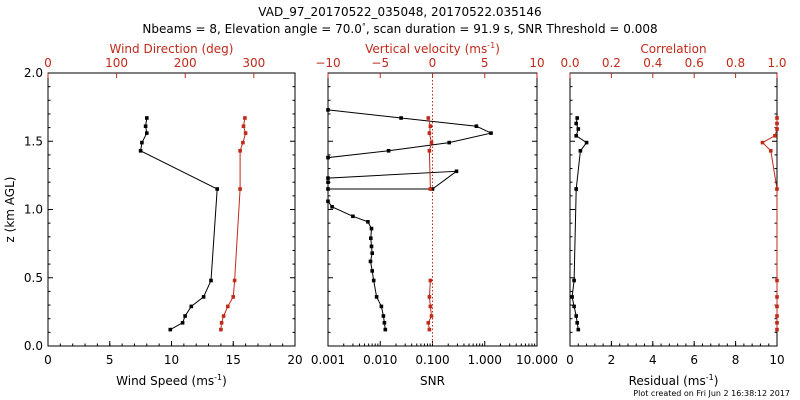 The height and width of the screenshot is (400, 800). I want to click on bottom-tick-label: 0.100, so click(432, 360).